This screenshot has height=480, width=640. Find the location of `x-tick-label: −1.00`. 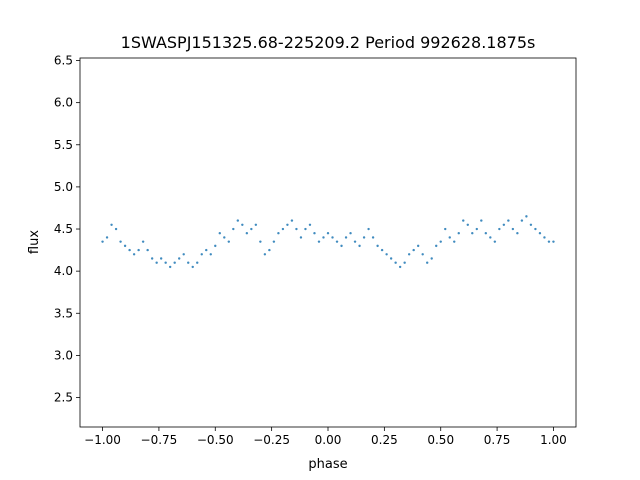

x-tick-label: −1.00 is located at coordinates (102, 440).